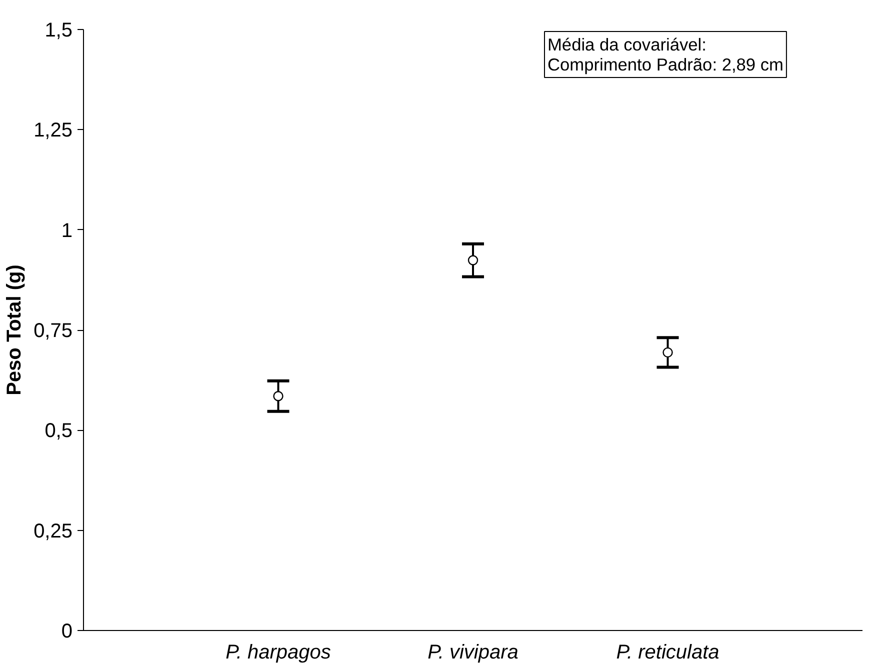  What do you see at coordinates (53, 531) in the screenshot?
I see `y-tick-label: 0,25` at bounding box center [53, 531].